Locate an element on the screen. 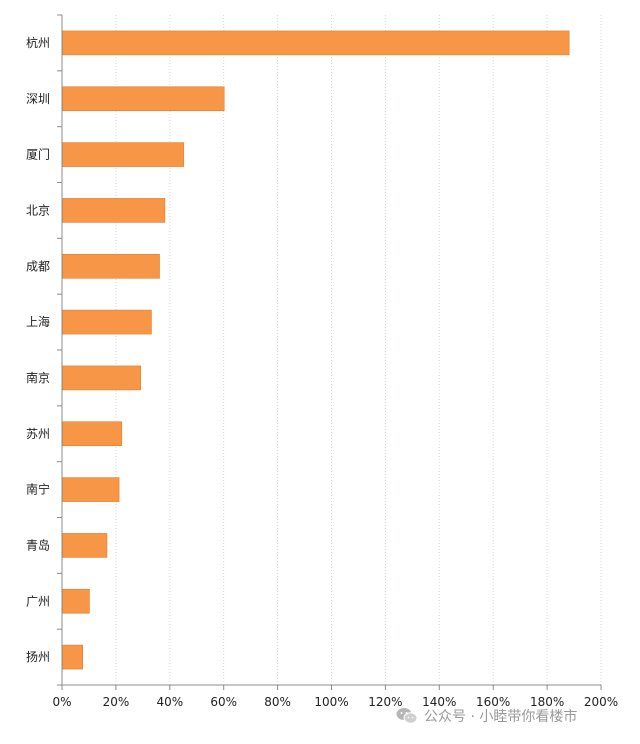 Image resolution: width=640 pixels, height=744 pixels. x-tick-label: 40% is located at coordinates (169, 702).